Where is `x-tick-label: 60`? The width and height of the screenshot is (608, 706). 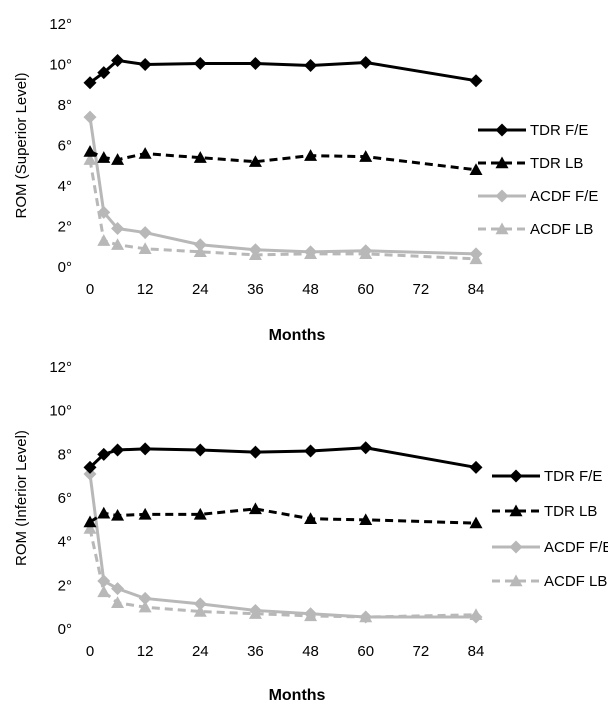 x-tick-label: 60 is located at coordinates (365, 651).